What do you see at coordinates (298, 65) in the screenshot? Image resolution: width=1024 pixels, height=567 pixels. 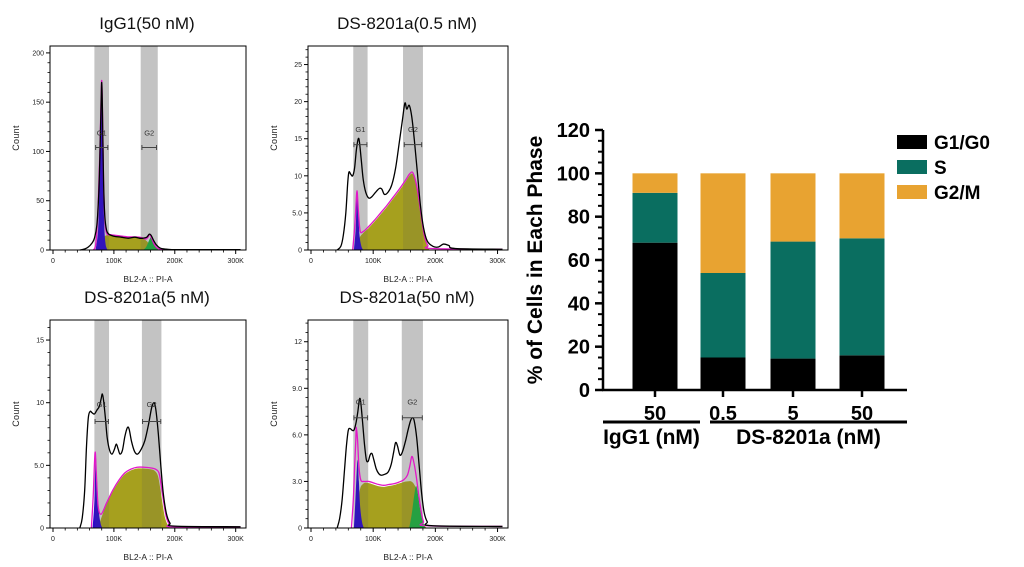 I see `y-tick-label: 25` at bounding box center [298, 65].